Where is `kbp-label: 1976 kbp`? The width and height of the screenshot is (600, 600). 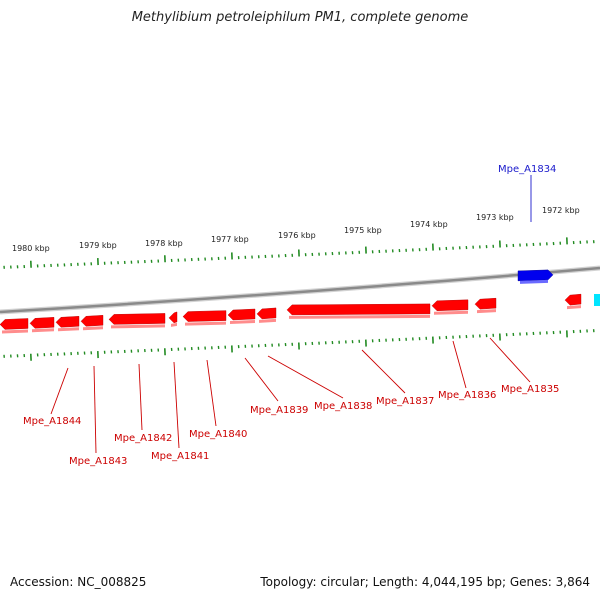
kbp-label: 1976 kbp is located at coordinates (297, 235).